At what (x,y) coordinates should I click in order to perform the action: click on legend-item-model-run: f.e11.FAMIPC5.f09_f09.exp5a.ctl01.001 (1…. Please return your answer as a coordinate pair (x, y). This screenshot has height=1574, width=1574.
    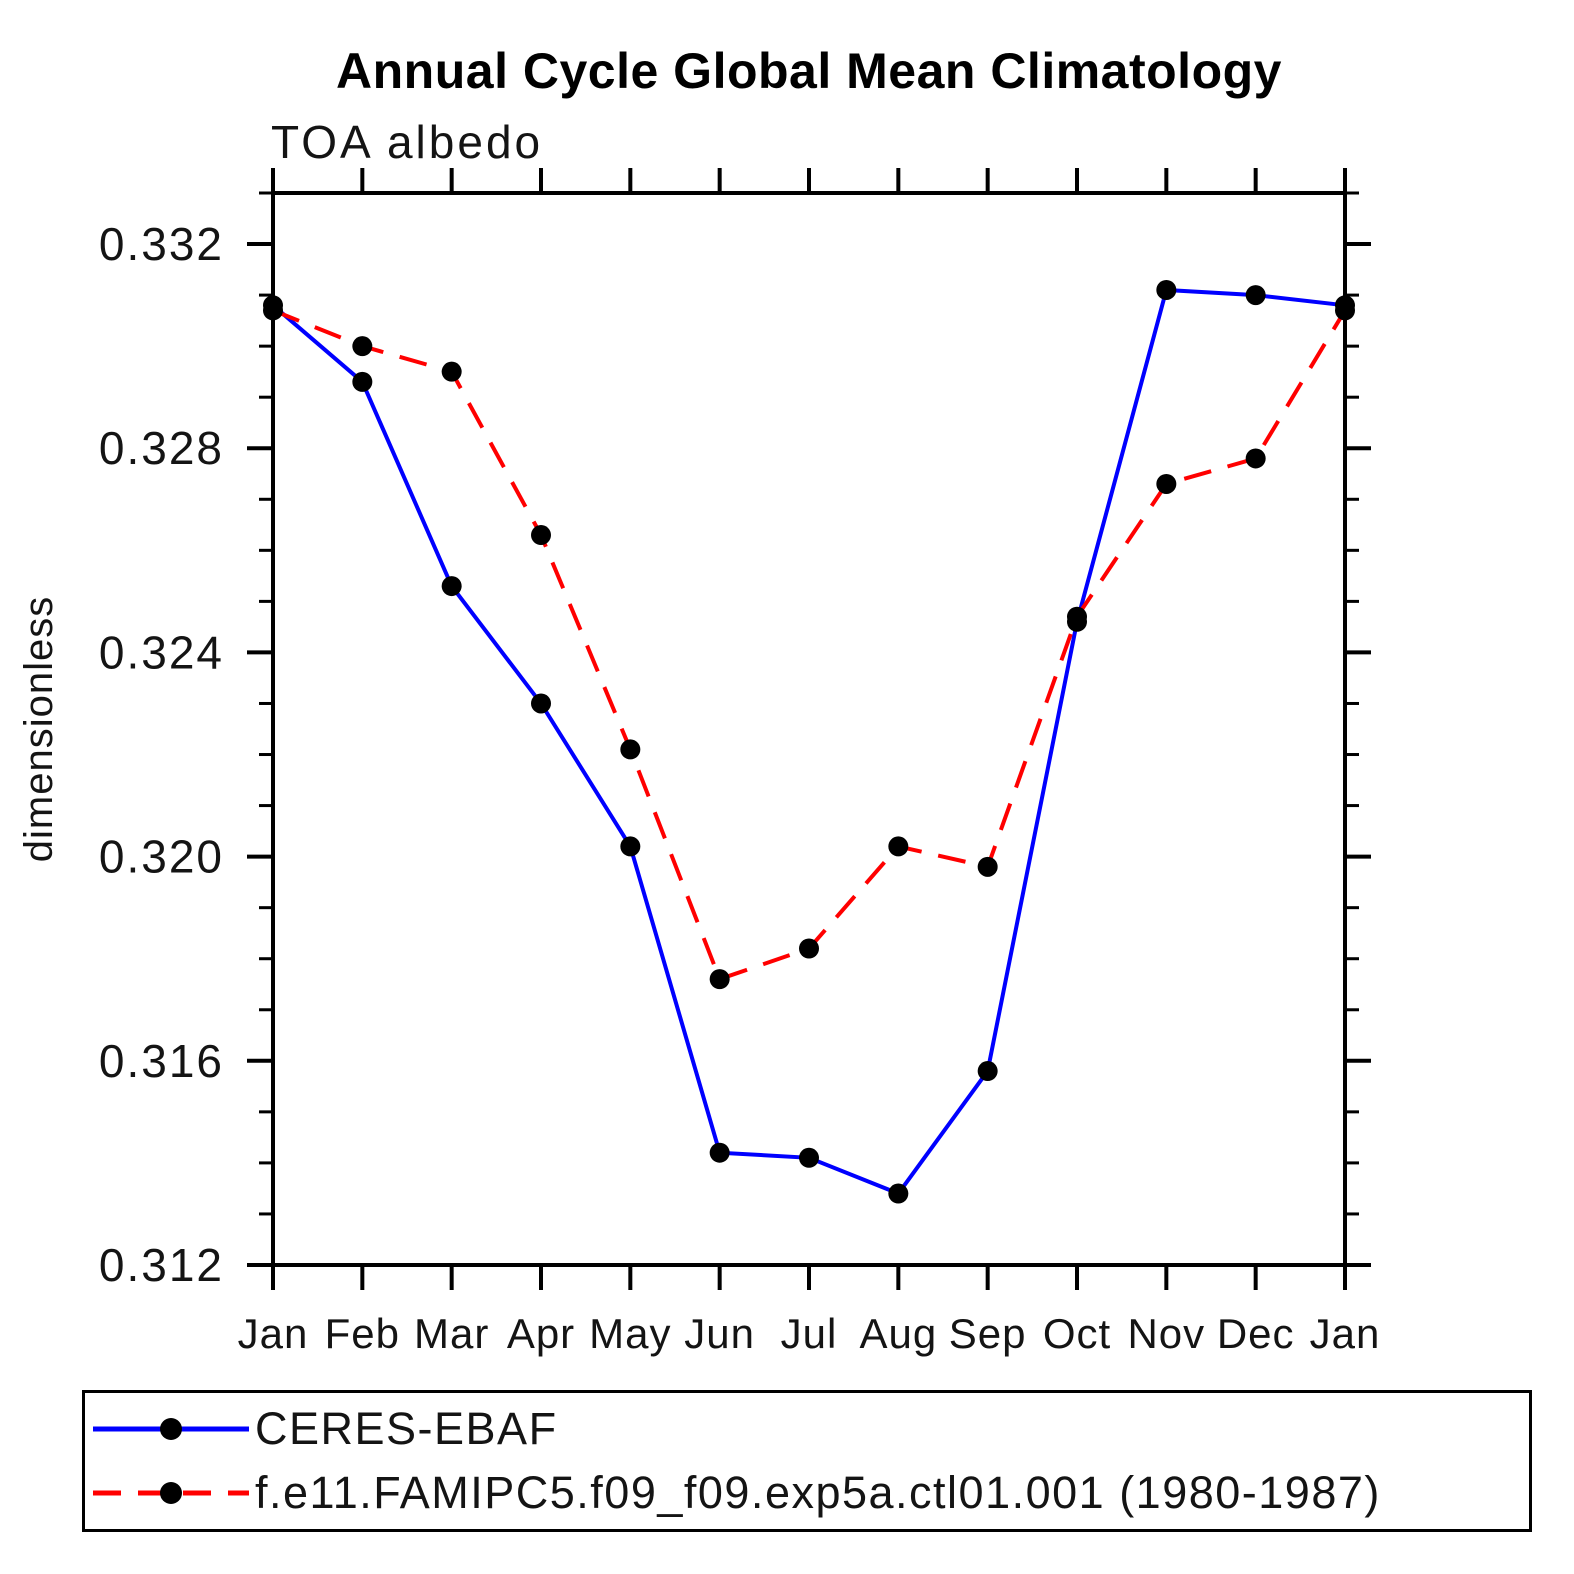
    Looking at the image, I should click on (810, 1493).